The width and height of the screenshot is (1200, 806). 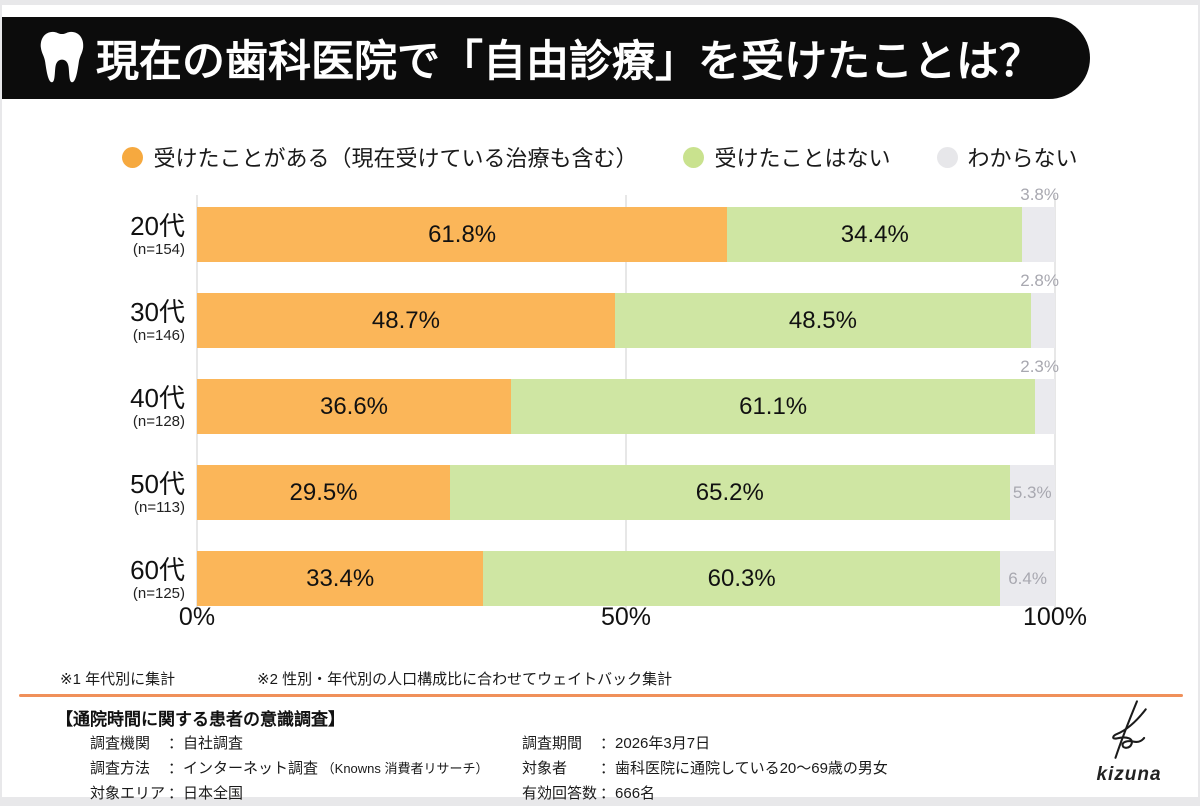 I want to click on other-value-label: 6.4%, so click(x=1027, y=578).